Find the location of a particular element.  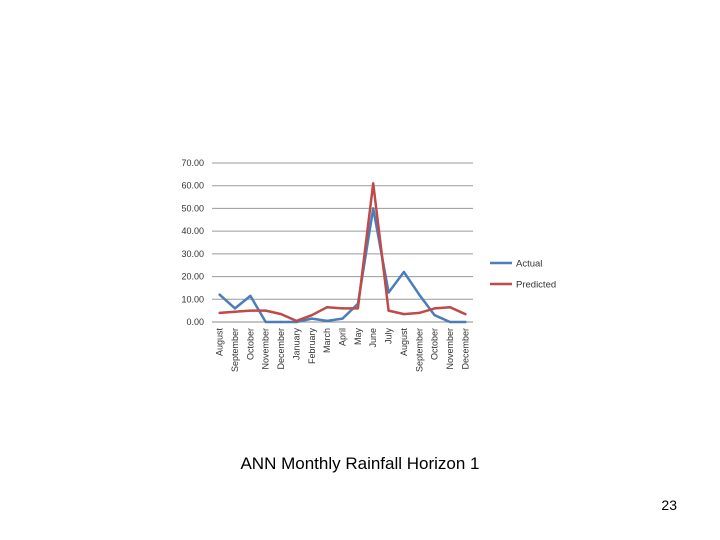

x-tick-label: June is located at coordinates (373, 338).